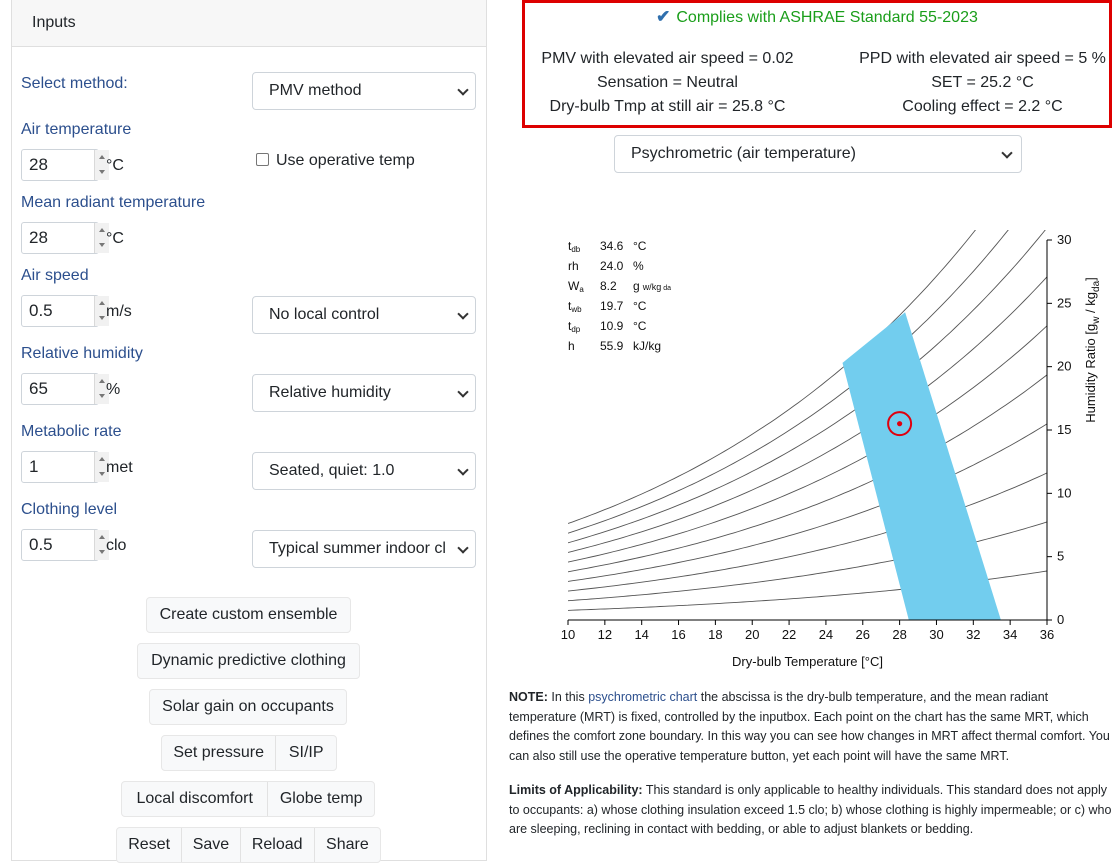 Image resolution: width=1112 pixels, height=863 pixels. I want to click on clothing-ensemble-select: Typical summer indoor cl, so click(364, 549).